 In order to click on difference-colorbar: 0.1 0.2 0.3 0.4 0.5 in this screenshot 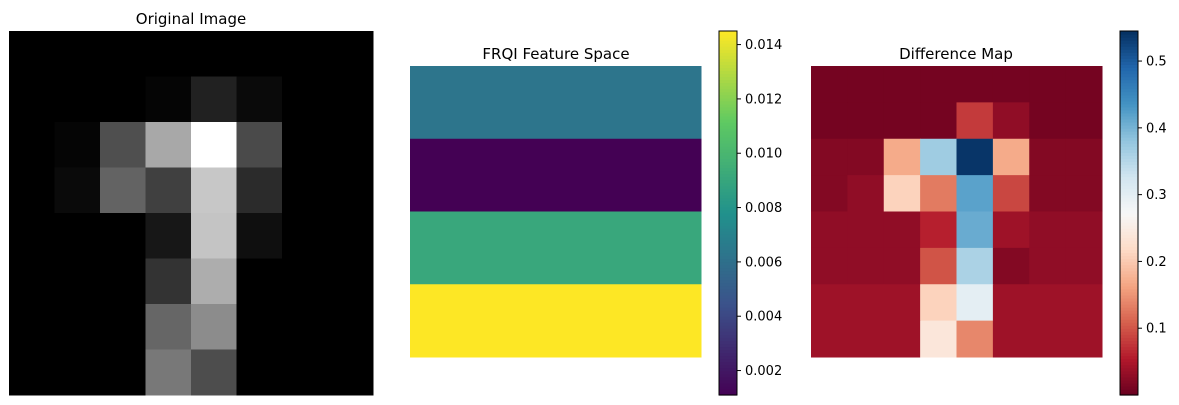, I will do `click(1143, 213)`.